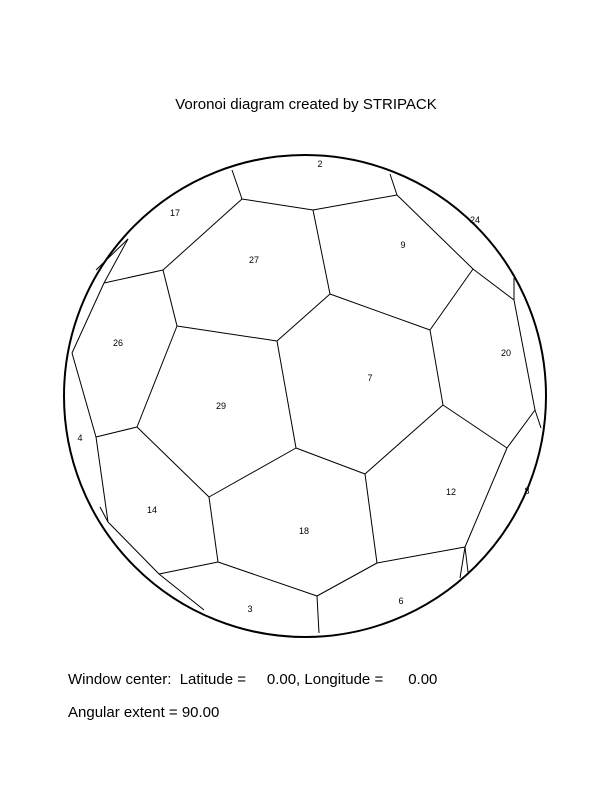 This screenshot has height=792, width=612. Describe the element at coordinates (475, 220) in the screenshot. I see `cell-label-24: 24` at that location.